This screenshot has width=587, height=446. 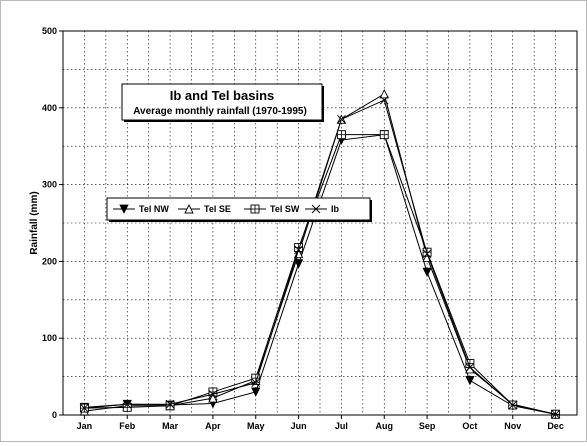 I want to click on legend-item-tel-nw: Tel NW, so click(x=141, y=209).